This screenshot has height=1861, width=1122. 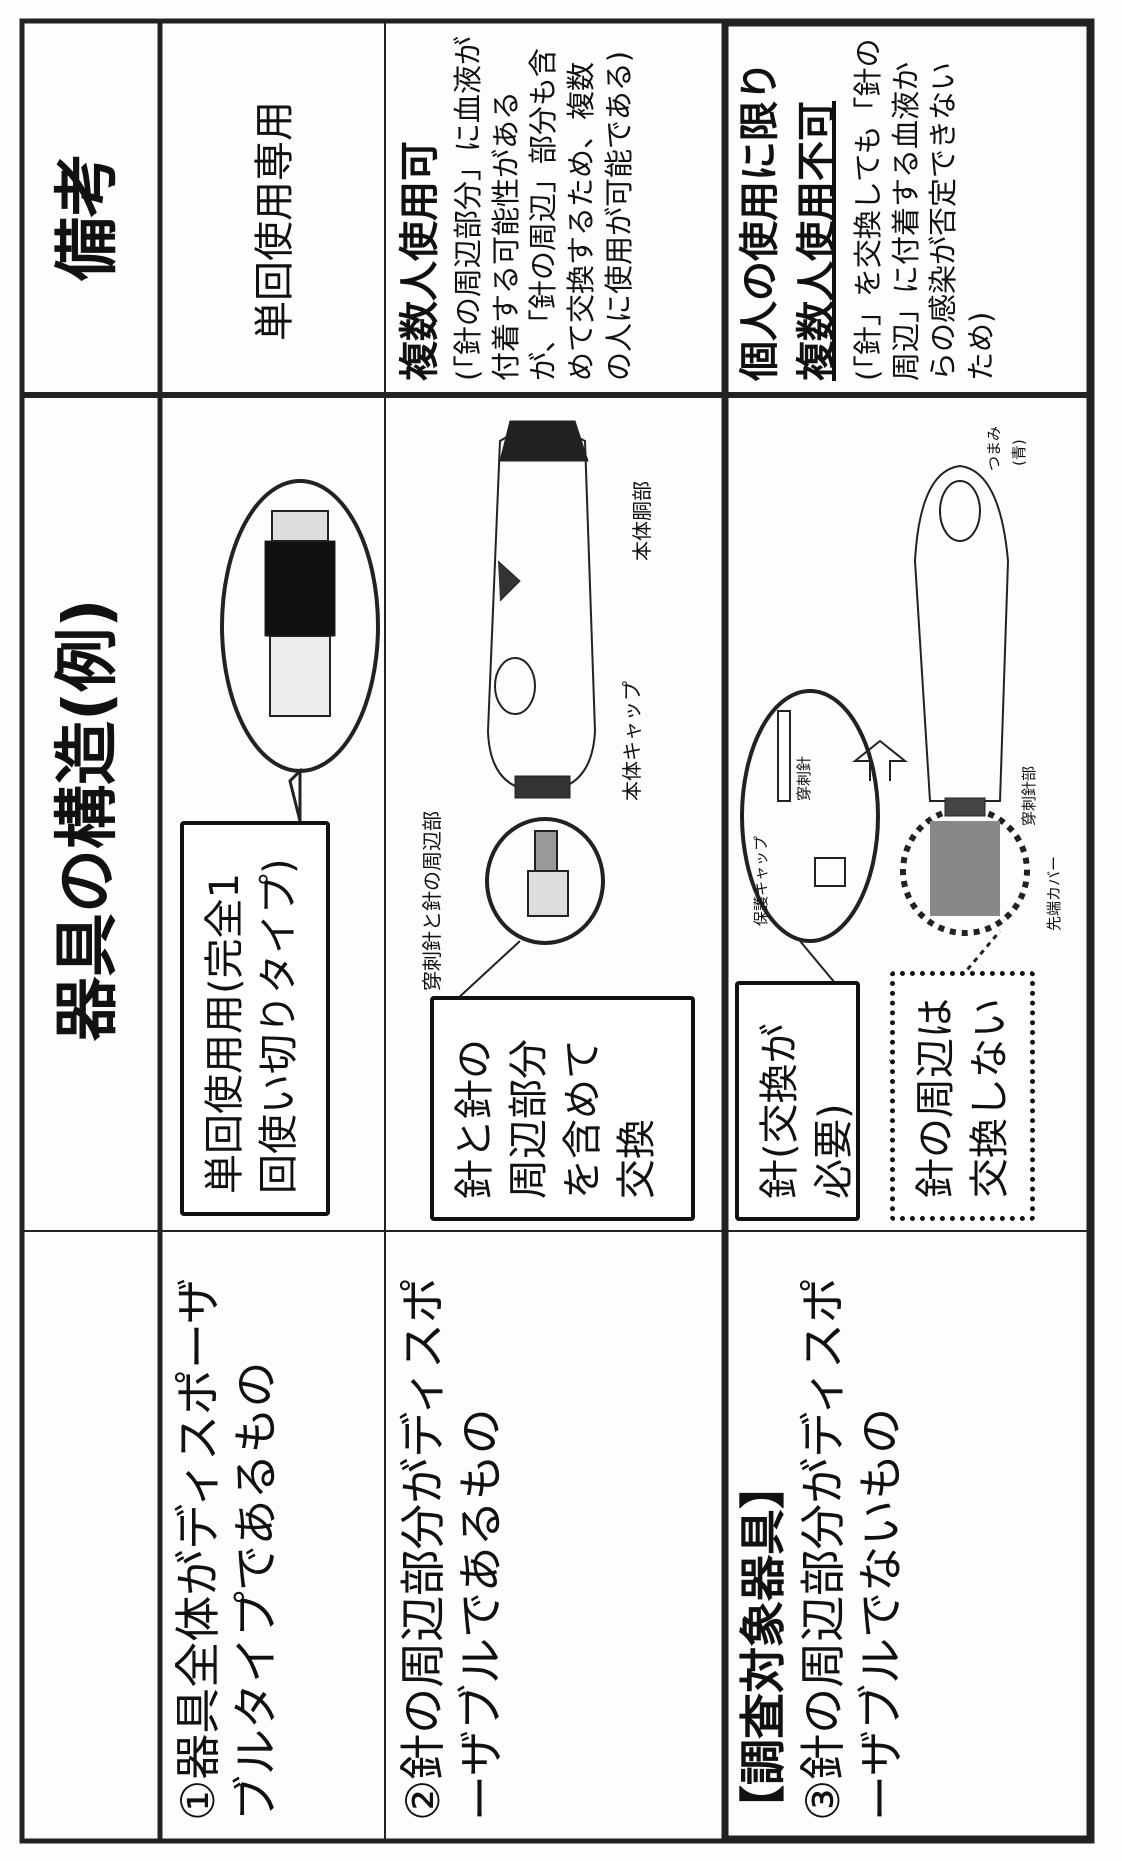 I want to click on callout: 針と針の周辺部分を含めて交換, so click(x=562, y=1108).